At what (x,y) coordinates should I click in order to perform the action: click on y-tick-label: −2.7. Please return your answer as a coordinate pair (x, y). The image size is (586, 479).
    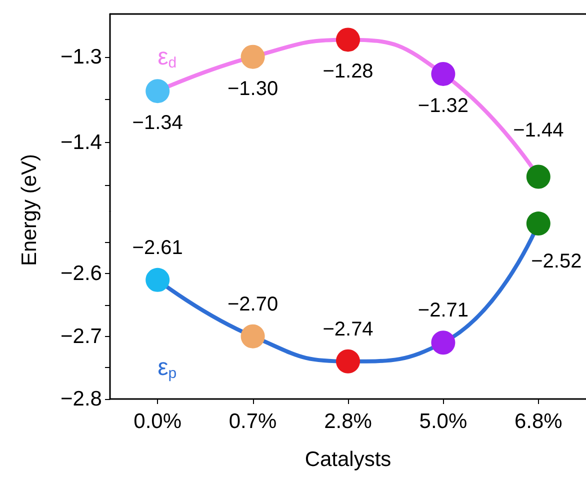
    Looking at the image, I should click on (81, 336).